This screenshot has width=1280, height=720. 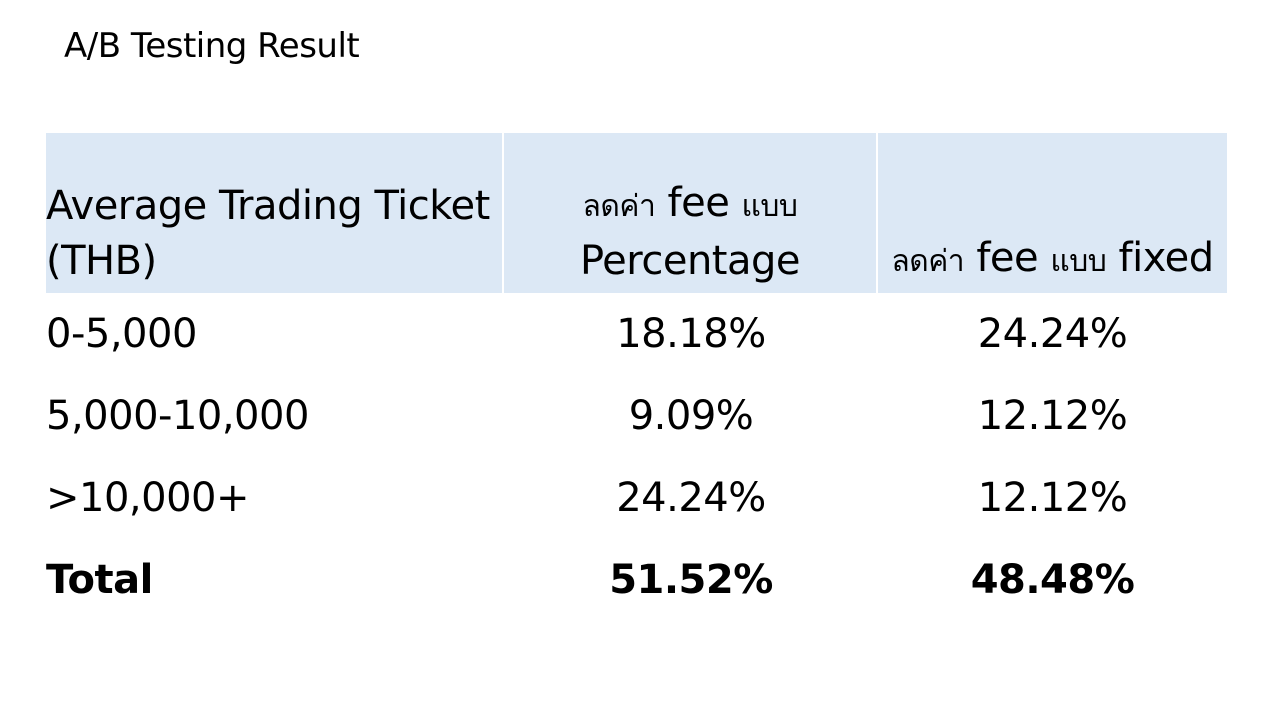 What do you see at coordinates (148, 498) in the screenshot?
I see `row-range: >10,000+` at bounding box center [148, 498].